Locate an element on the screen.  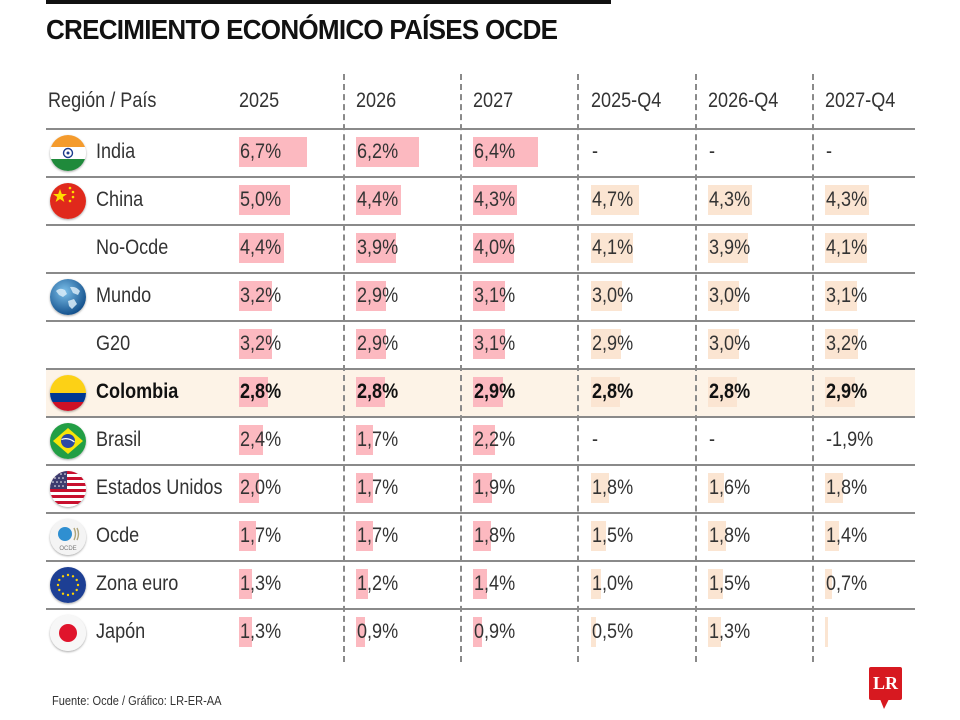
svg-text: OCDE is located at coordinates (67, 549).